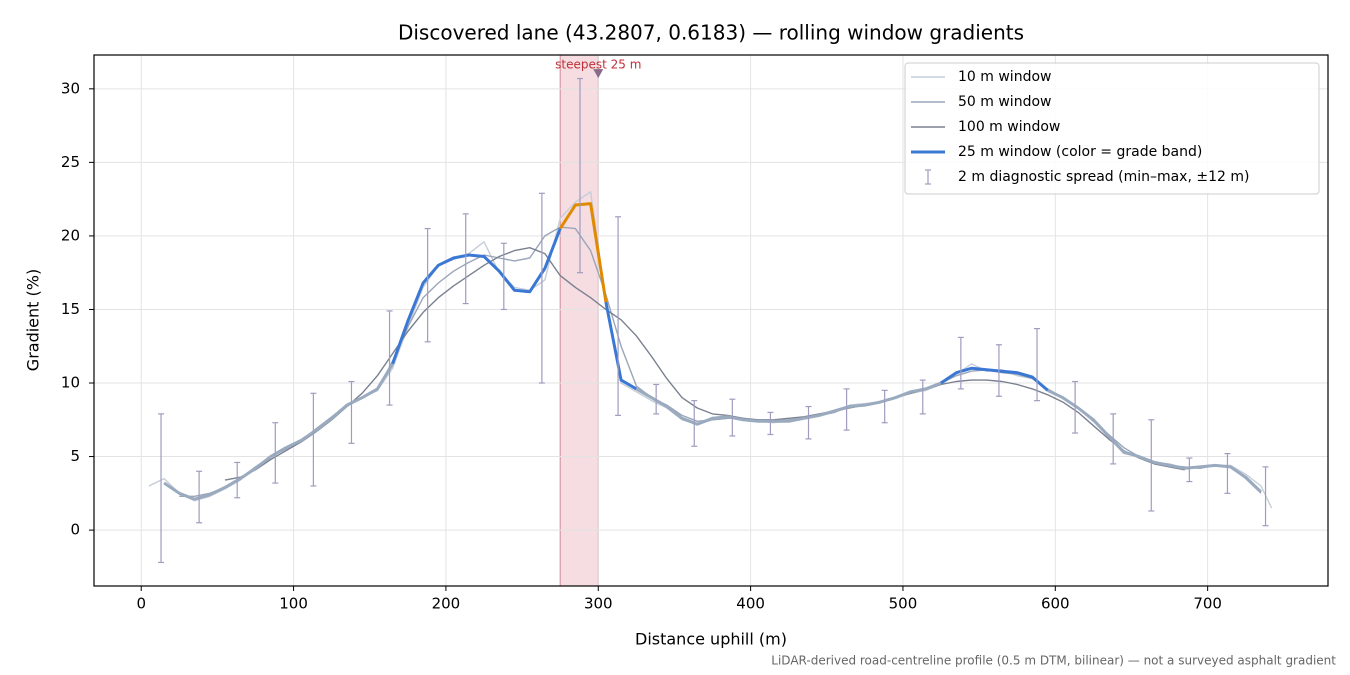 This screenshot has height=675, width=1350. Describe the element at coordinates (598, 65) in the screenshot. I see `annotation-text: steepest 25 m` at that location.